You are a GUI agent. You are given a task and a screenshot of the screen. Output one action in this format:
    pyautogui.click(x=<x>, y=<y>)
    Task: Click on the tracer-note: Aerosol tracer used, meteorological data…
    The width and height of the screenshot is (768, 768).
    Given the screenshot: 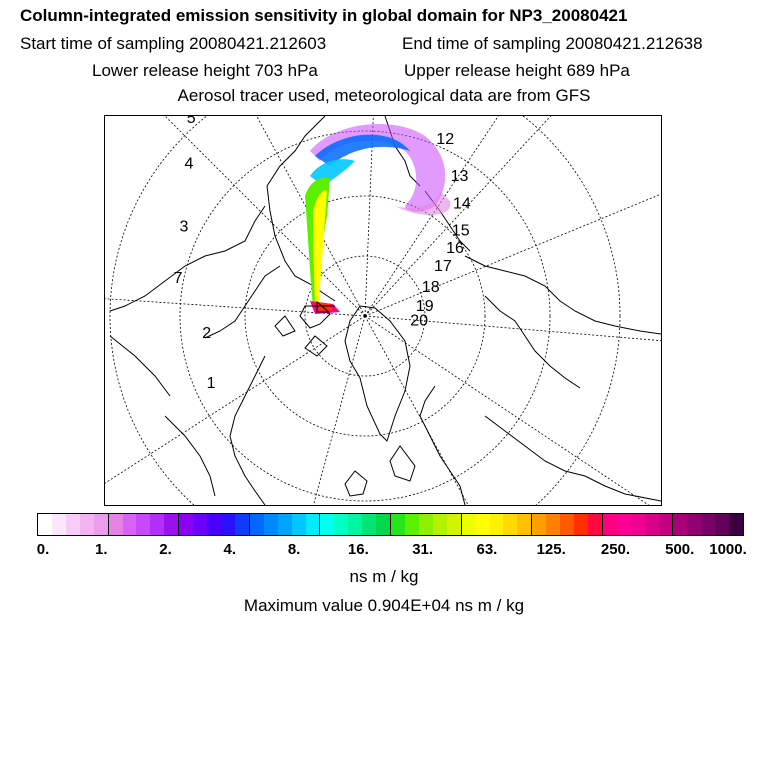 What is the action you would take?
    pyautogui.click(x=384, y=95)
    